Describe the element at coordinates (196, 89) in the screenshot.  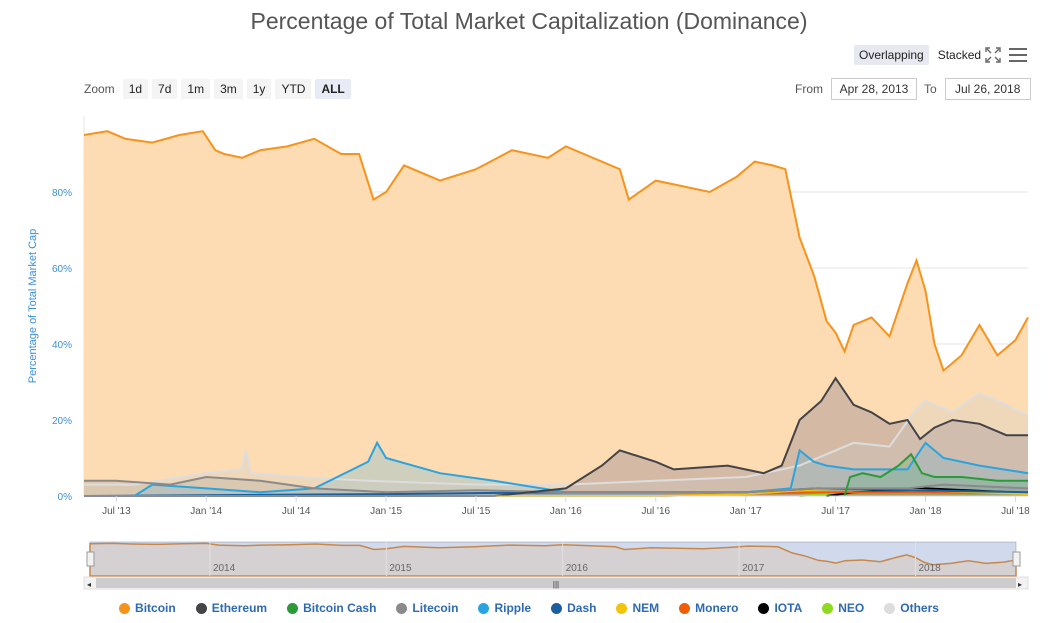
I see `zoom-1m-button: 1m` at that location.